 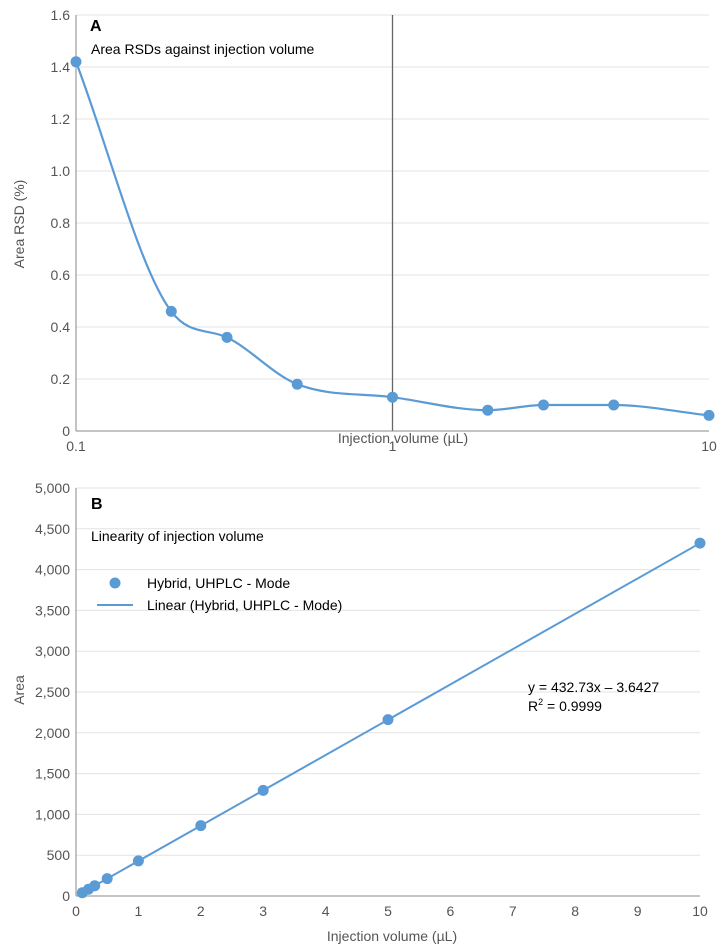 What do you see at coordinates (61, 67) in the screenshot?
I see `y-tick-label: 1.4` at bounding box center [61, 67].